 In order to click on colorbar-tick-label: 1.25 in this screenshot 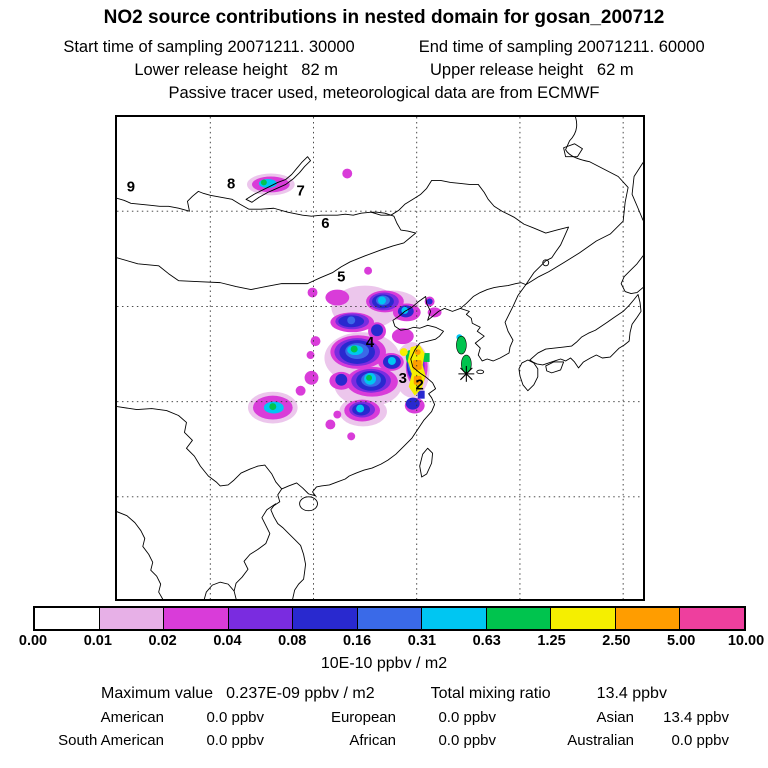, I will do `click(551, 641)`.